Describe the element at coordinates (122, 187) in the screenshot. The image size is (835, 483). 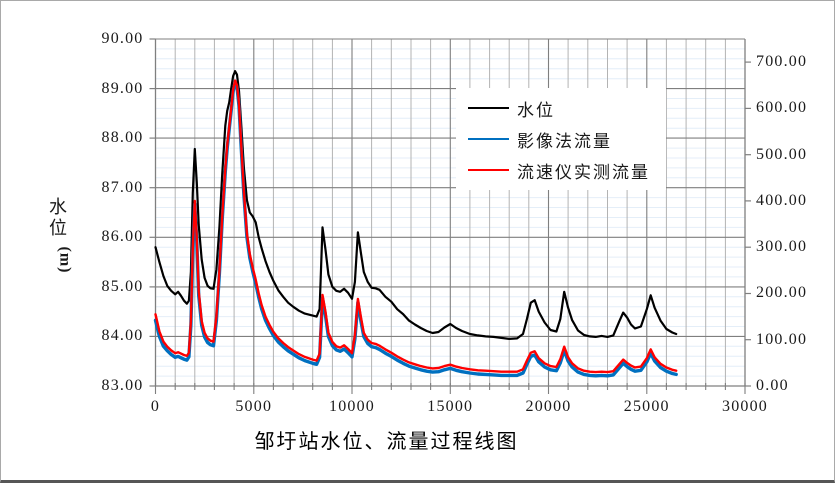
I see `left-axis-tick-label: 87.00` at that location.